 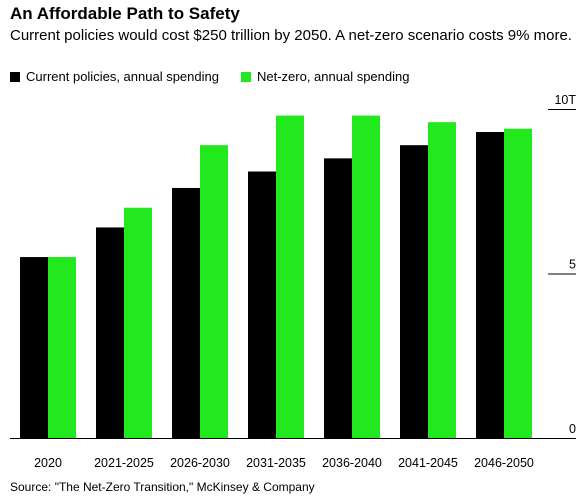 I want to click on x-tick-label-1: 2021-2025, so click(x=124, y=463).